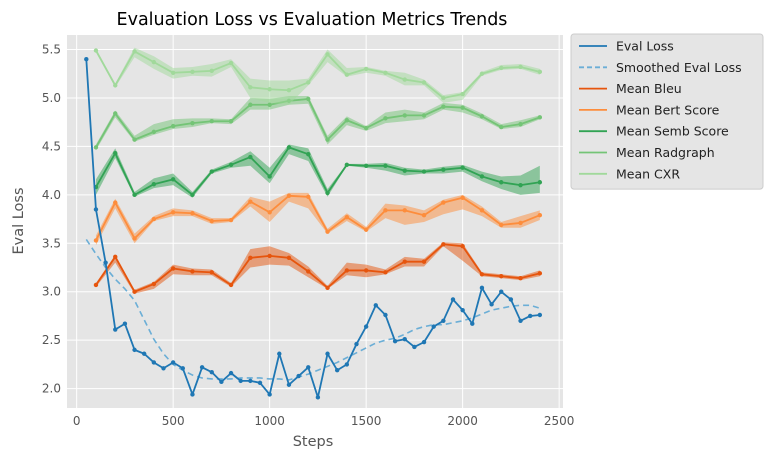 This screenshot has width=770, height=464. What do you see at coordinates (51, 98) in the screenshot?
I see `y-tick-label: 5.0` at bounding box center [51, 98].